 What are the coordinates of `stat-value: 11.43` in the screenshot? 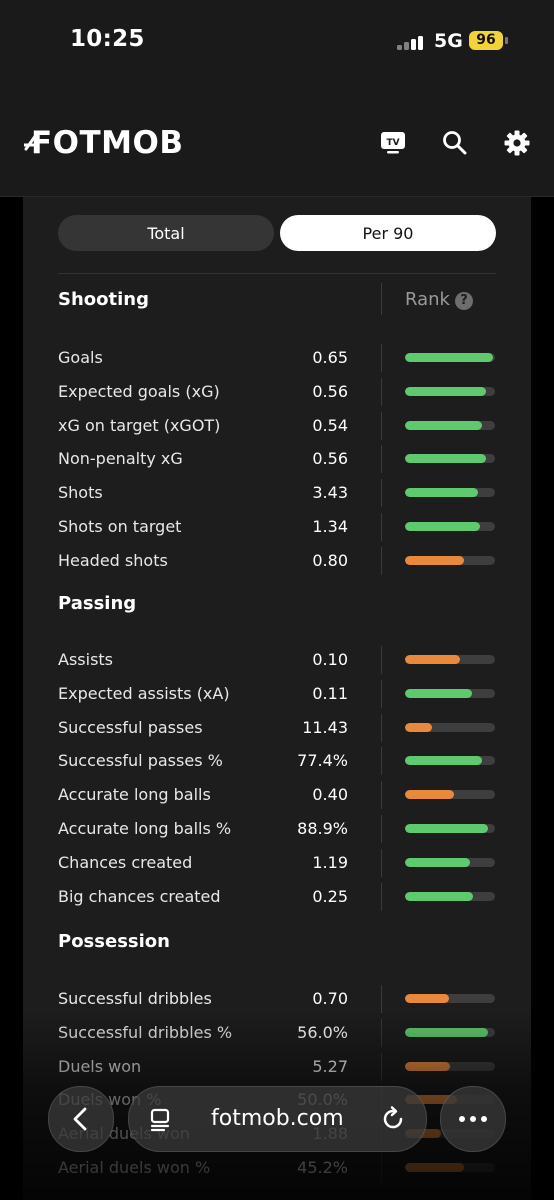 It's located at (325, 727).